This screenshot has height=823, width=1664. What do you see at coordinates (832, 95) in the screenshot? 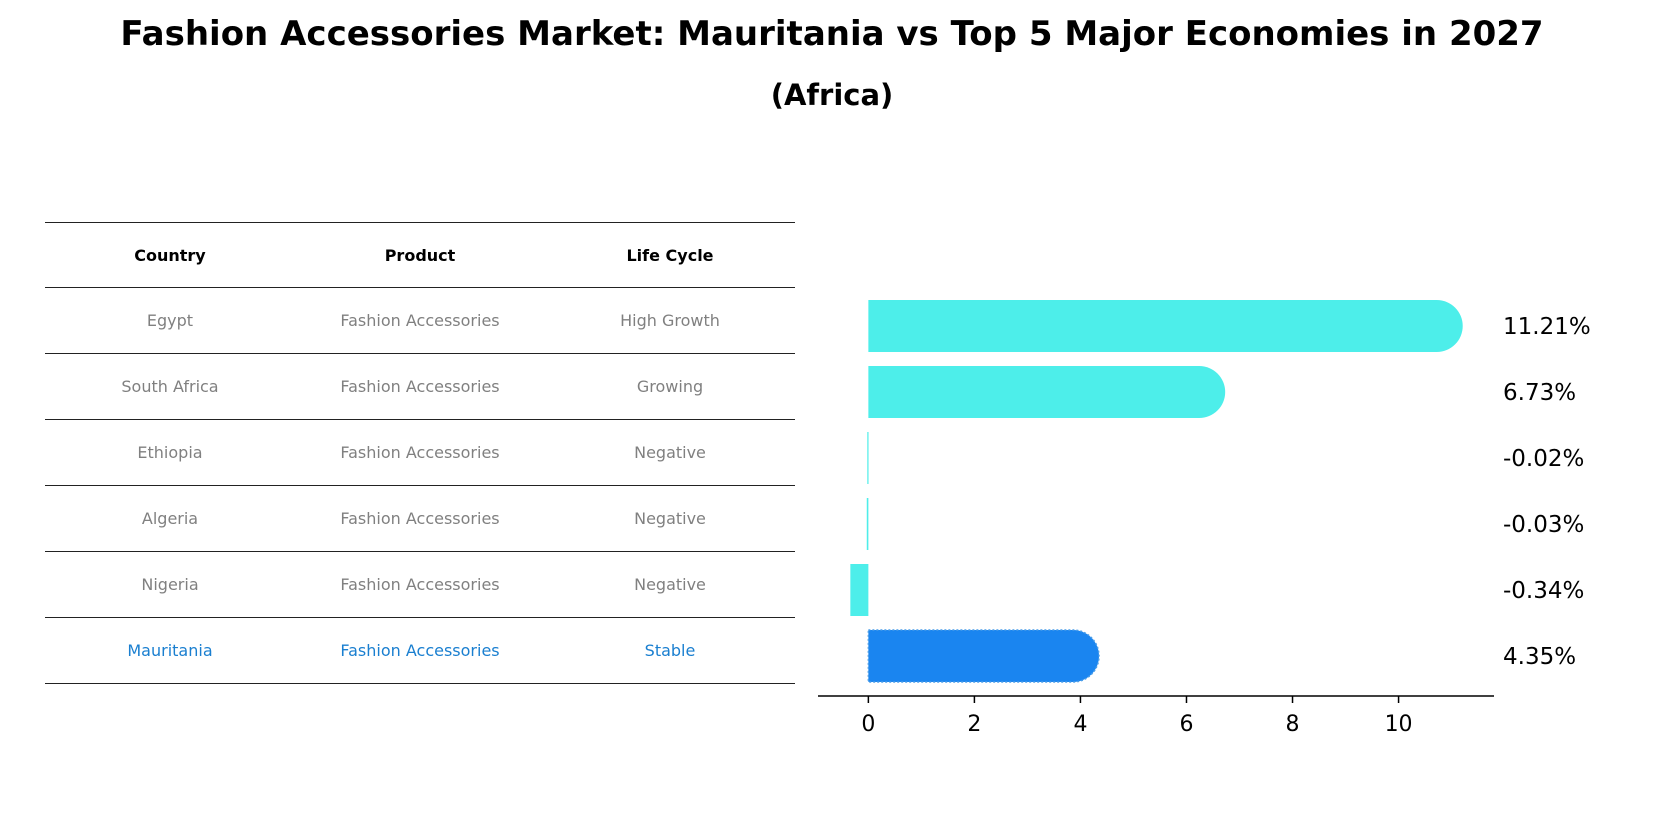
I see `chart-subtitle: (Africa)` at bounding box center [832, 95].